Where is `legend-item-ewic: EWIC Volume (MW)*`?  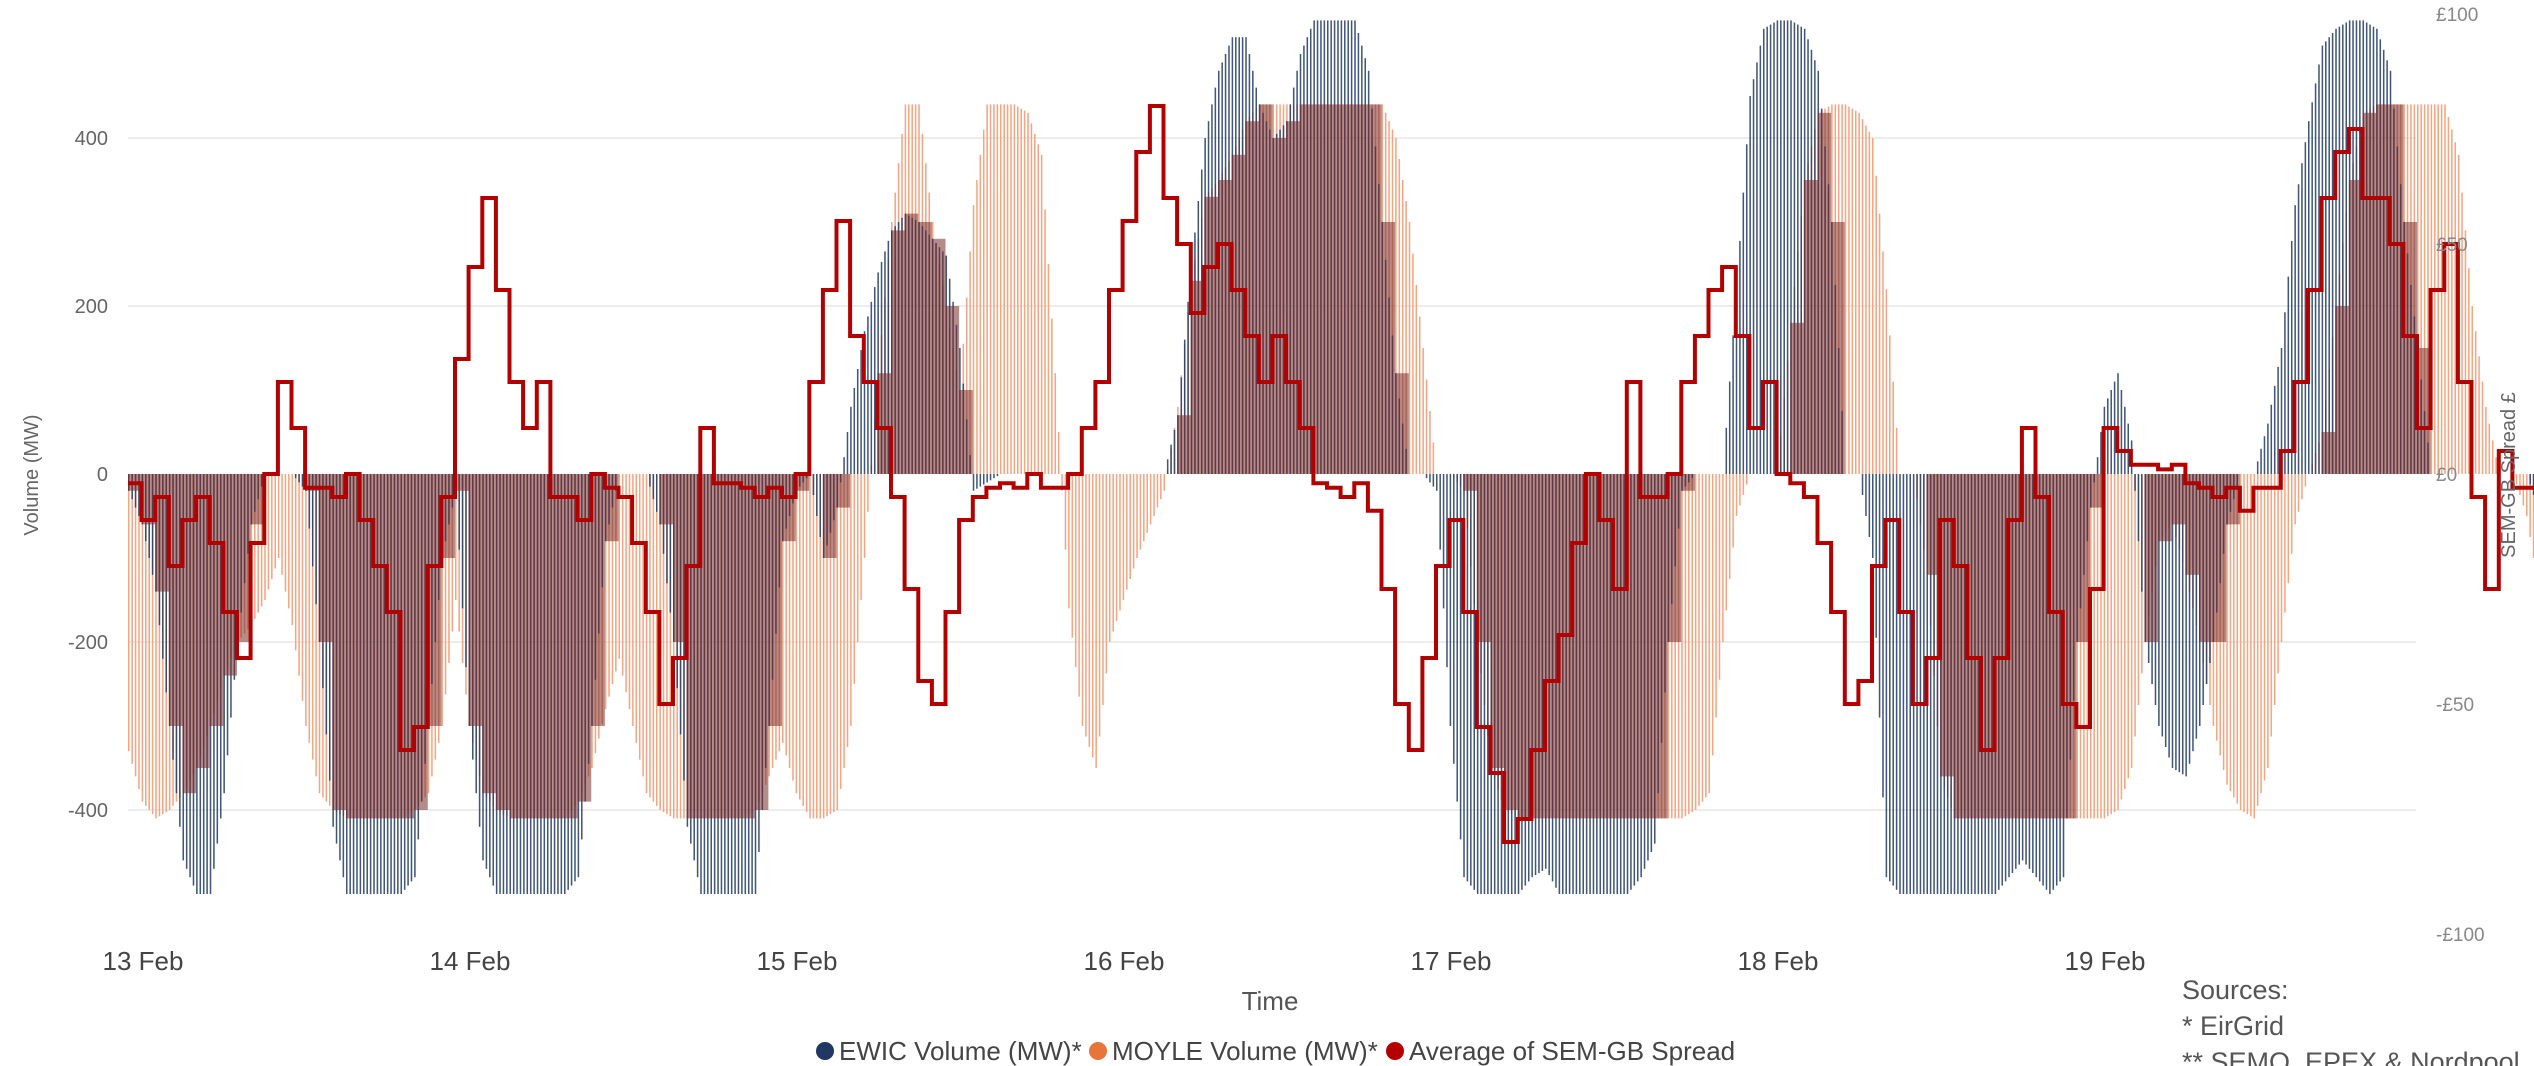 legend-item-ewic: EWIC Volume (MW)* is located at coordinates (949, 1051).